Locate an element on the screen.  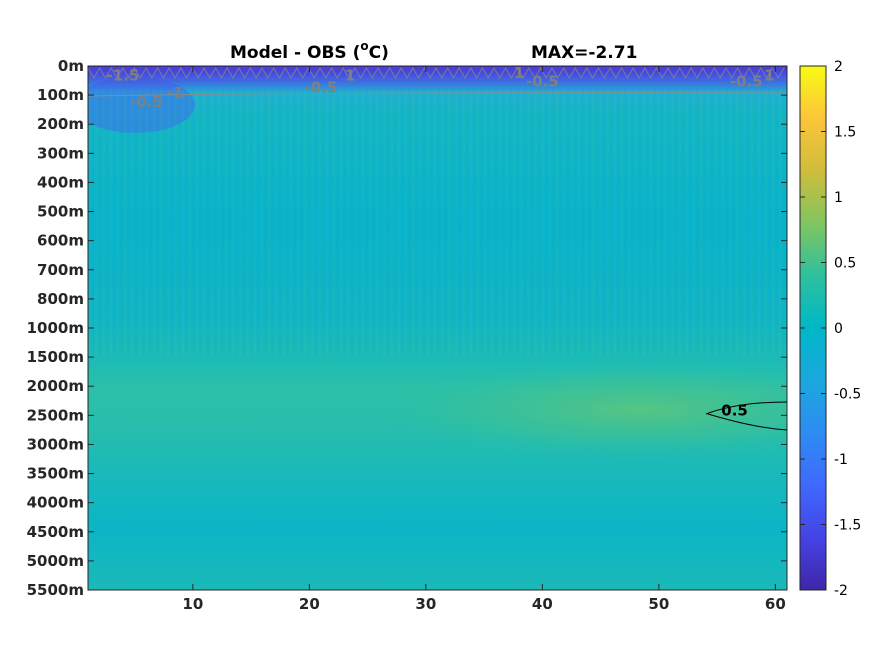
y-tick-label: 200m is located at coordinates (60, 124).